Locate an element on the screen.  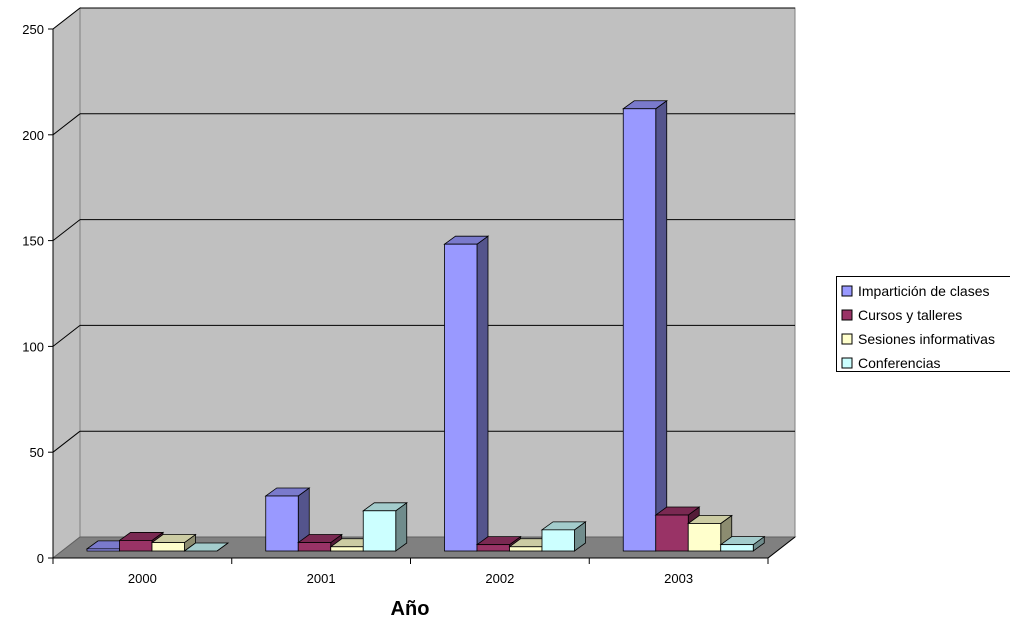
y-tick-label: 50 is located at coordinates (37, 452).